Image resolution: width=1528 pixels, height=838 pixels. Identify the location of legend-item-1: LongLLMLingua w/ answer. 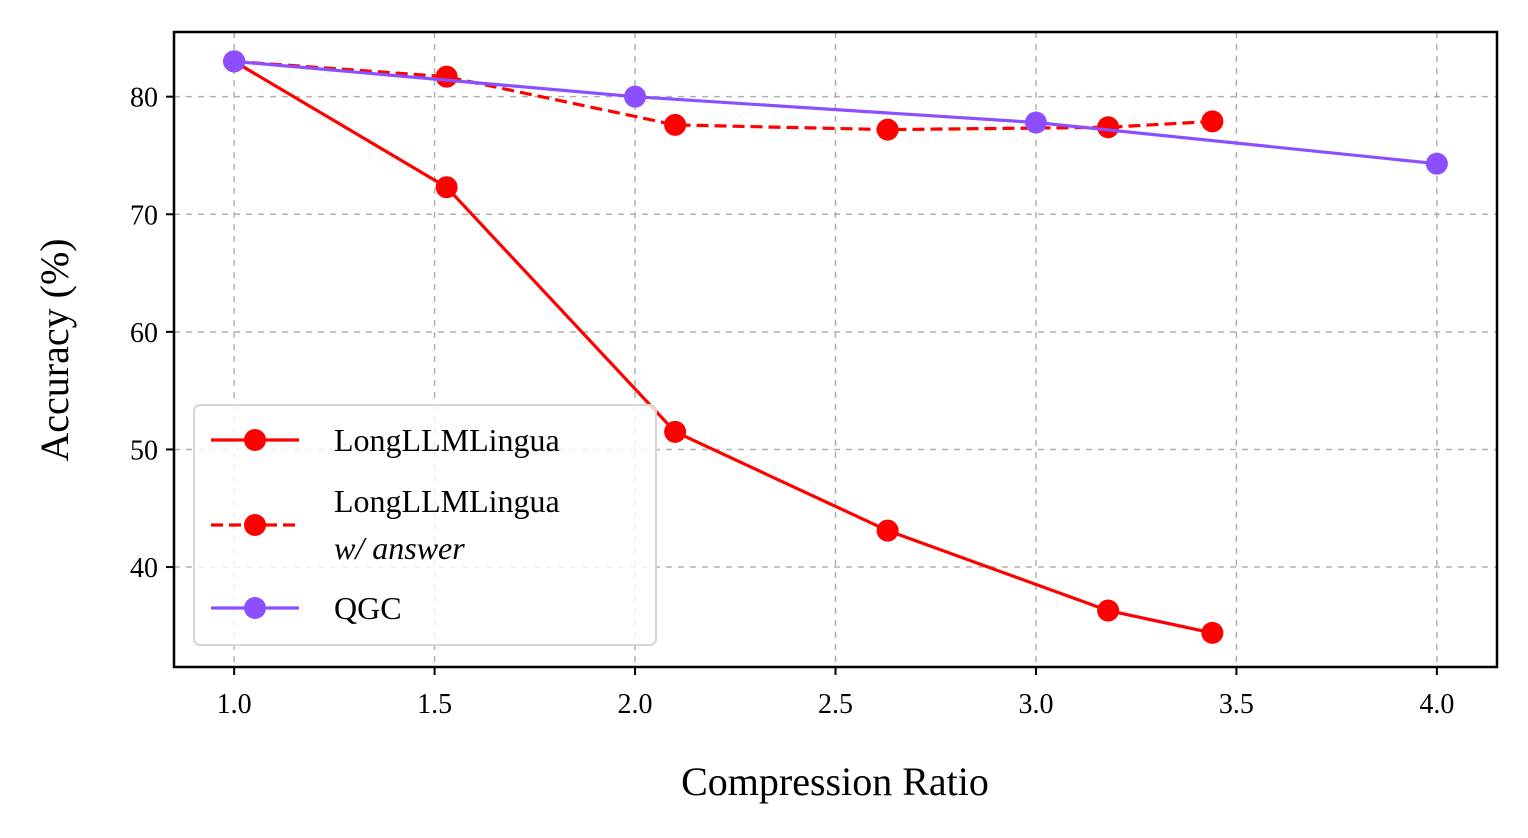
(385, 524).